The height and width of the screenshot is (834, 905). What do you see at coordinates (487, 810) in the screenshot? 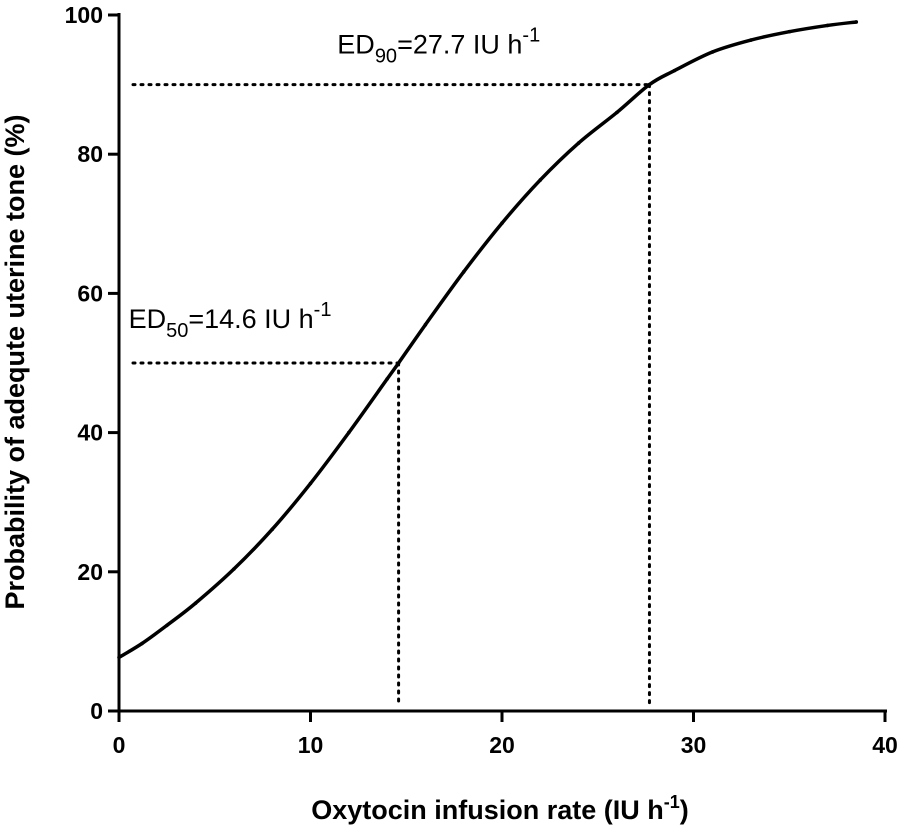
I see `x-axis-title-main: Oxytocin infusion rate (IU h` at bounding box center [487, 810].